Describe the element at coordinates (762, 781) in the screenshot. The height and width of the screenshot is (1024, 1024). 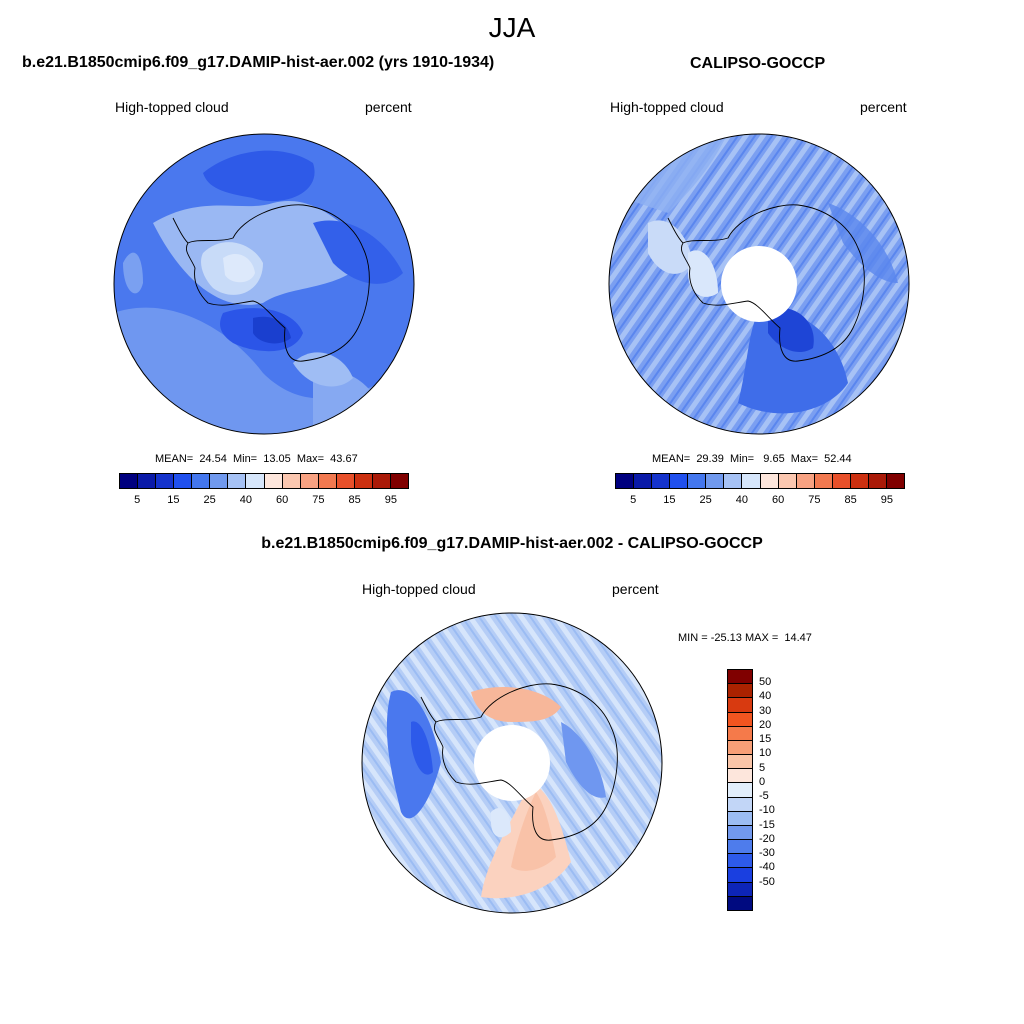
I see `colorbar-tick-label: 0` at that location.